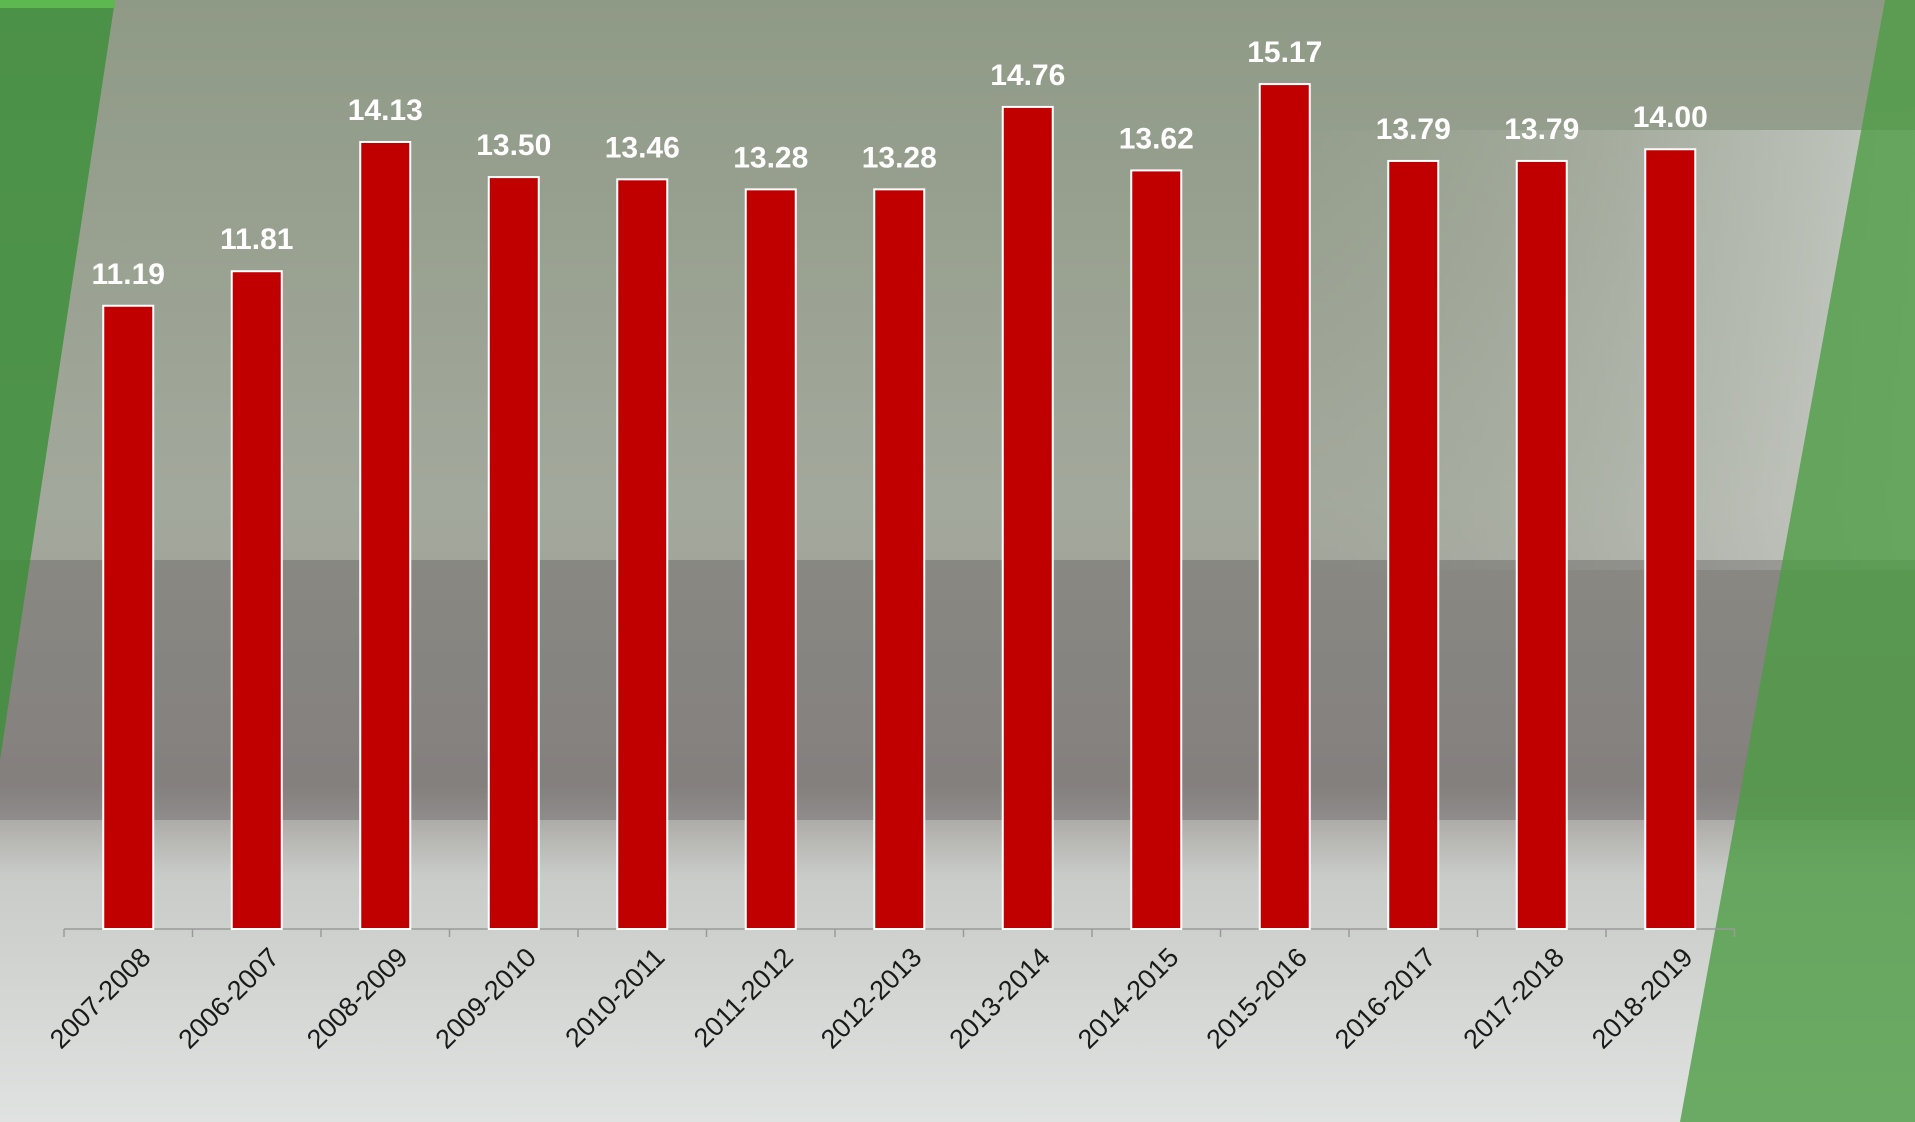 The image size is (1915, 1122). Describe the element at coordinates (385, 110) in the screenshot. I see `value-label: 14.13` at that location.